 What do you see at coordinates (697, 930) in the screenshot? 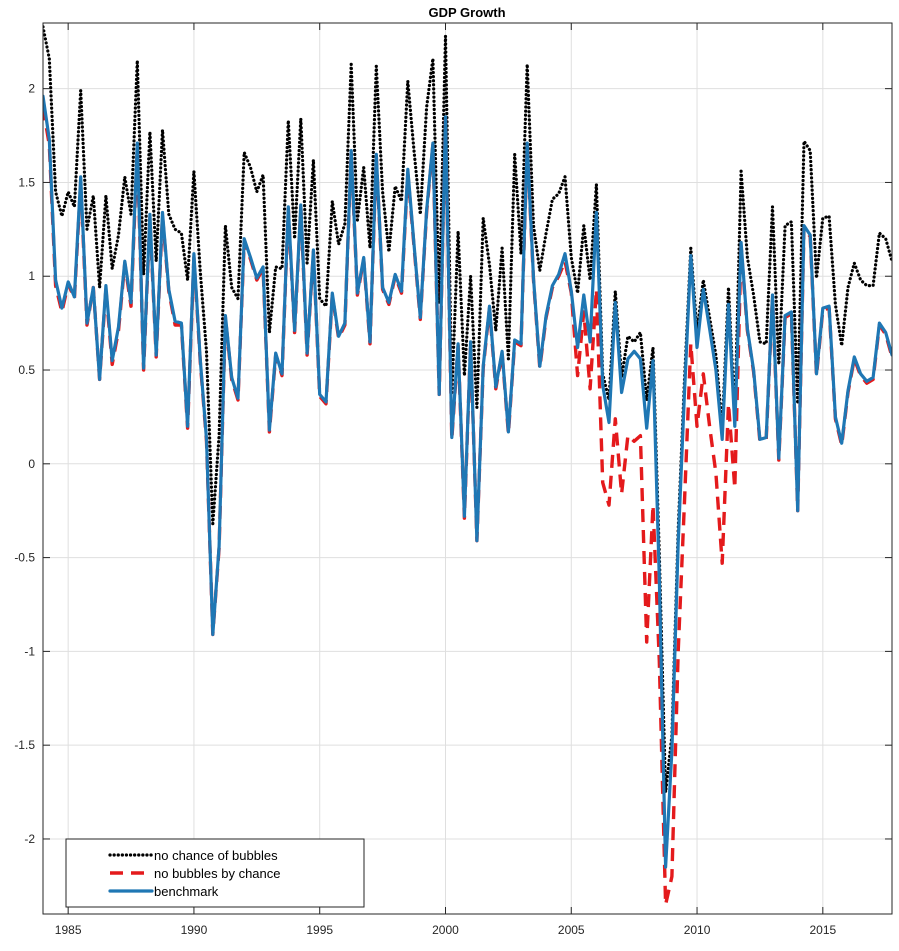
I see `x-tick-label: 2010` at bounding box center [697, 930].